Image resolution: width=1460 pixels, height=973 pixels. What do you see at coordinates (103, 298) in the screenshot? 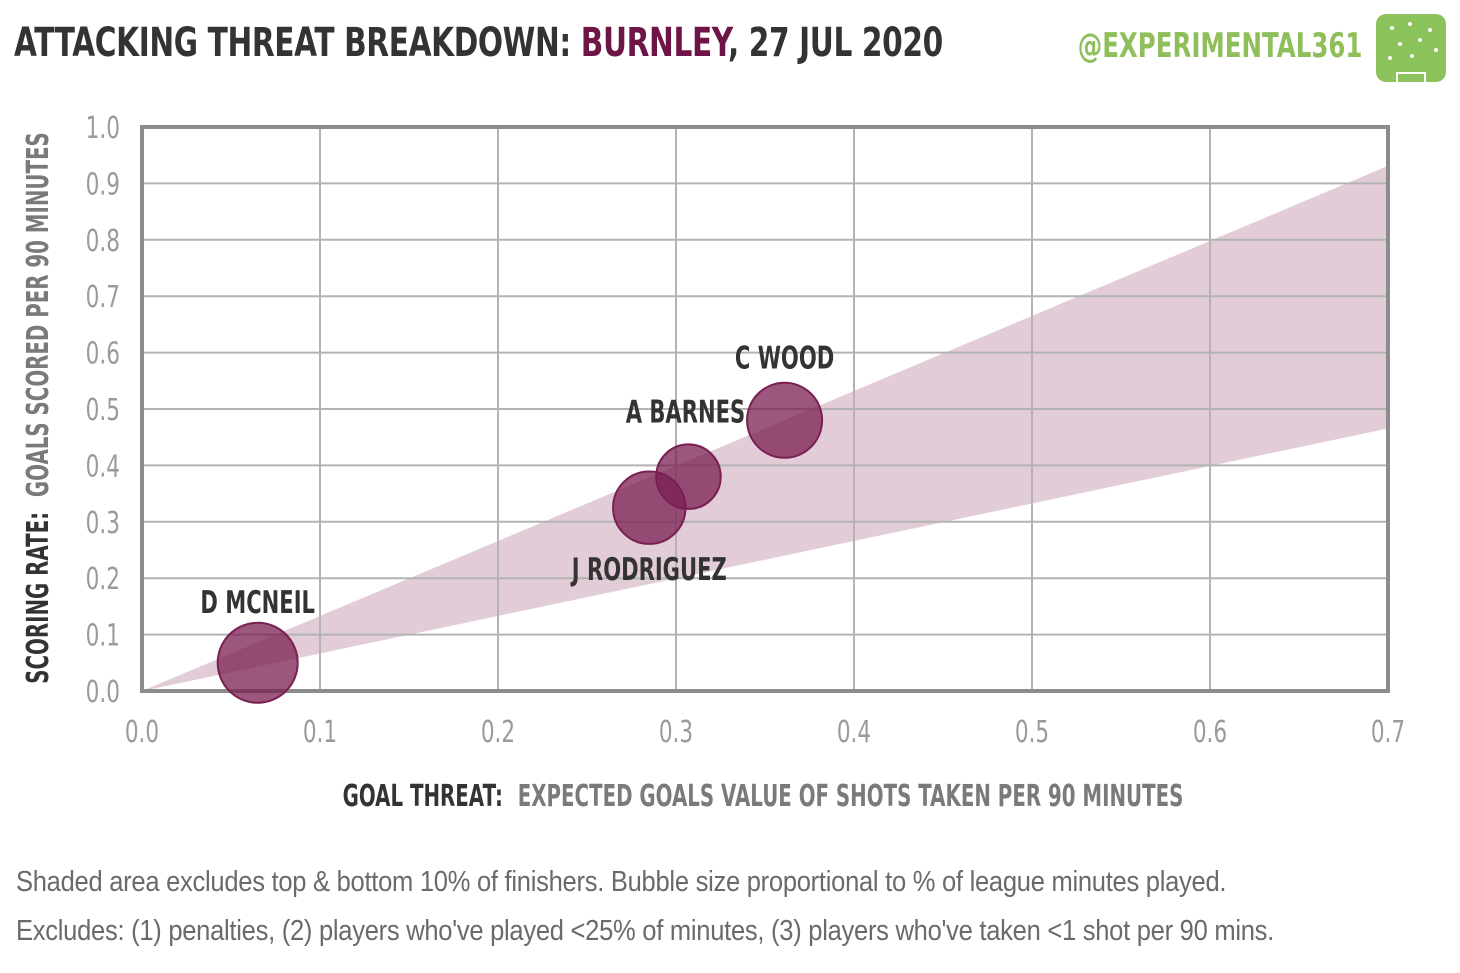
I see `y-tick-label: 0.7` at bounding box center [103, 298].